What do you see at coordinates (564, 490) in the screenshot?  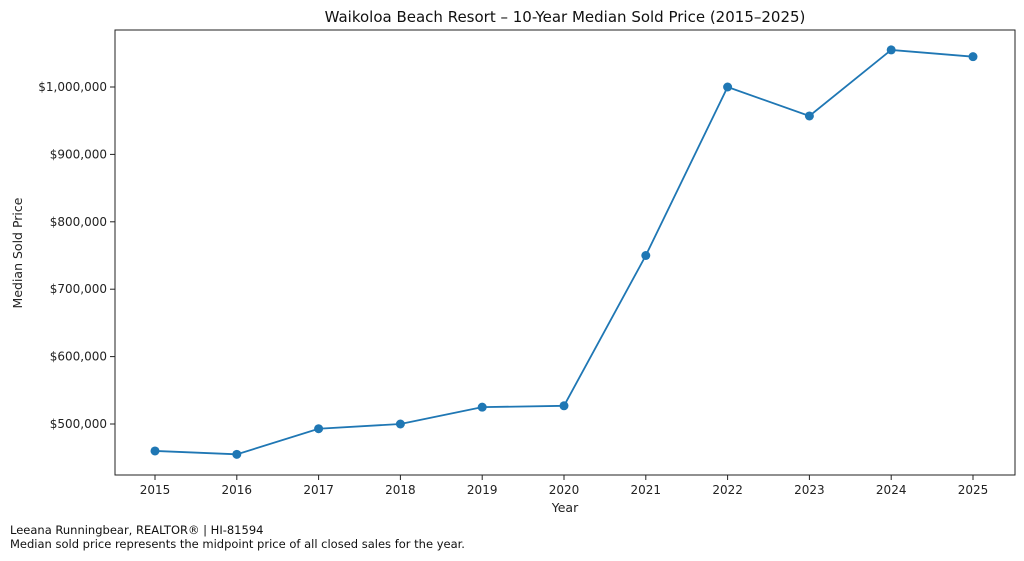 I see `x-tick-label: 2020` at bounding box center [564, 490].